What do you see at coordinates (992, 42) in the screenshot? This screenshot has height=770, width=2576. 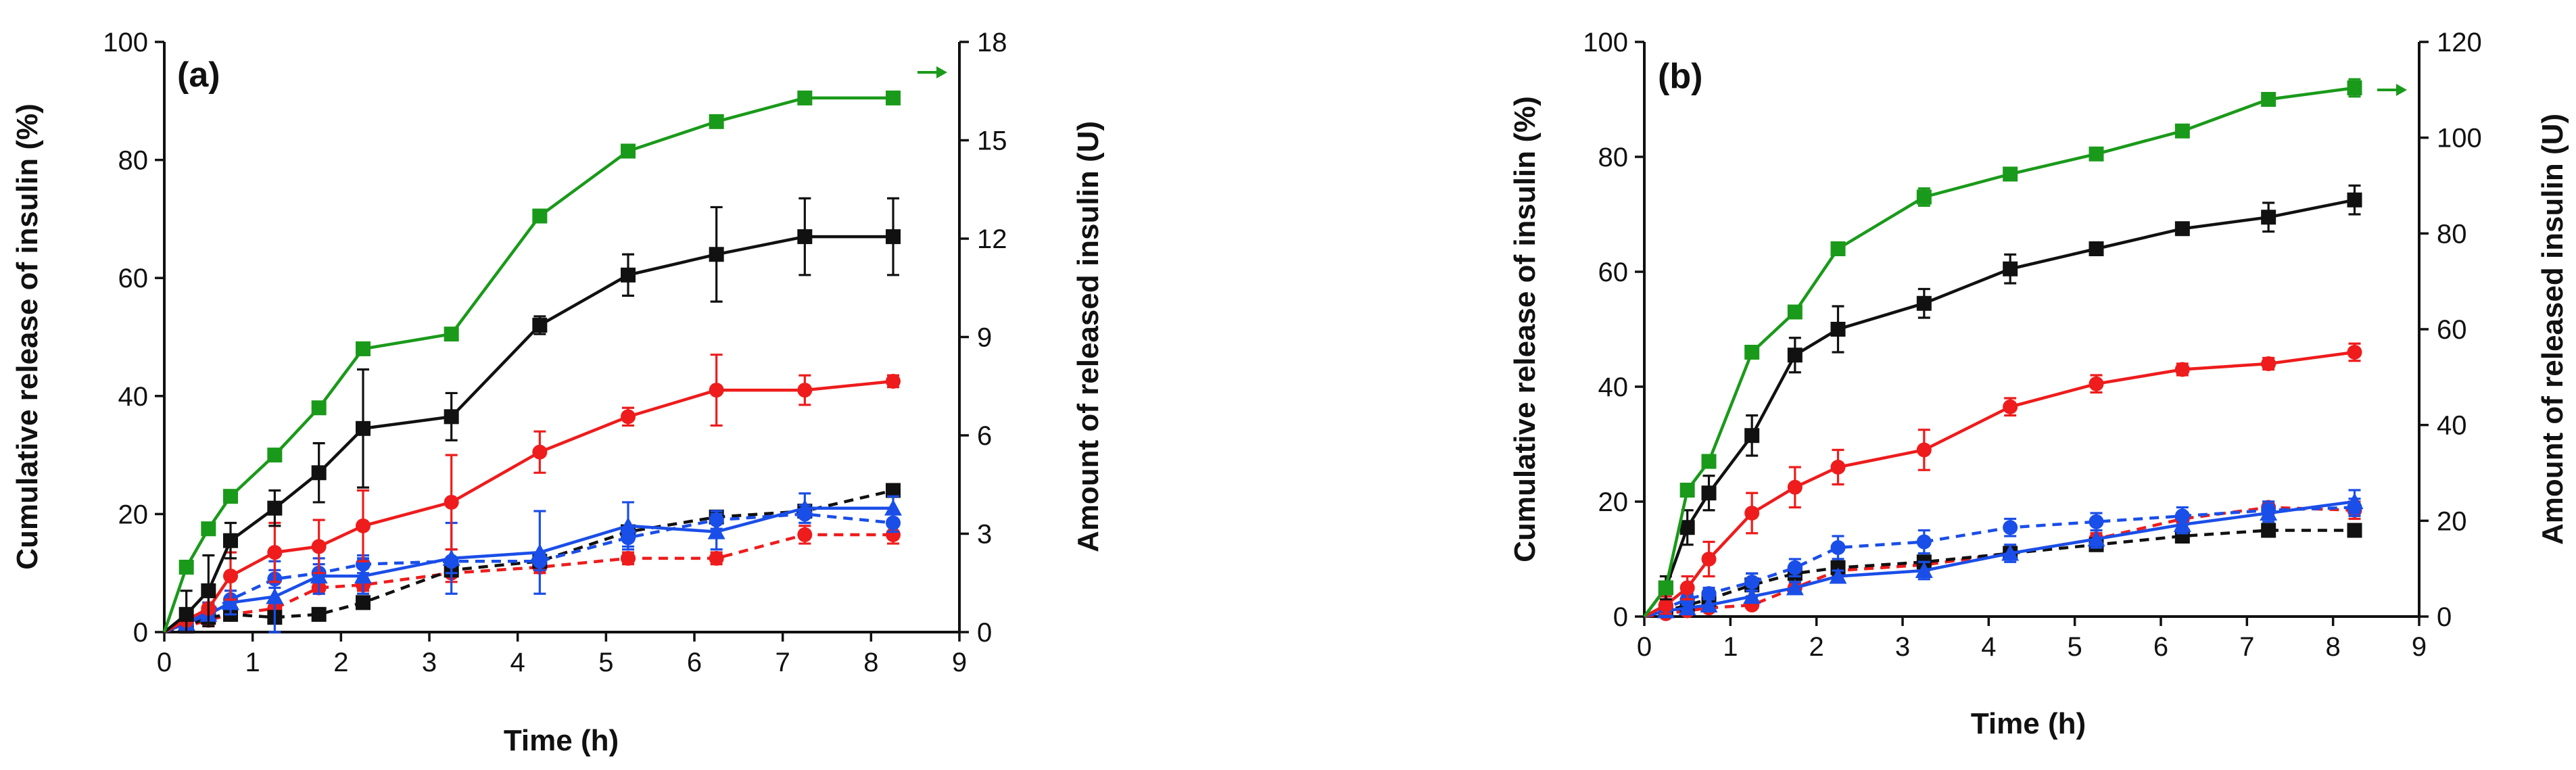 I see `y2-tick-label: 18` at bounding box center [992, 42].